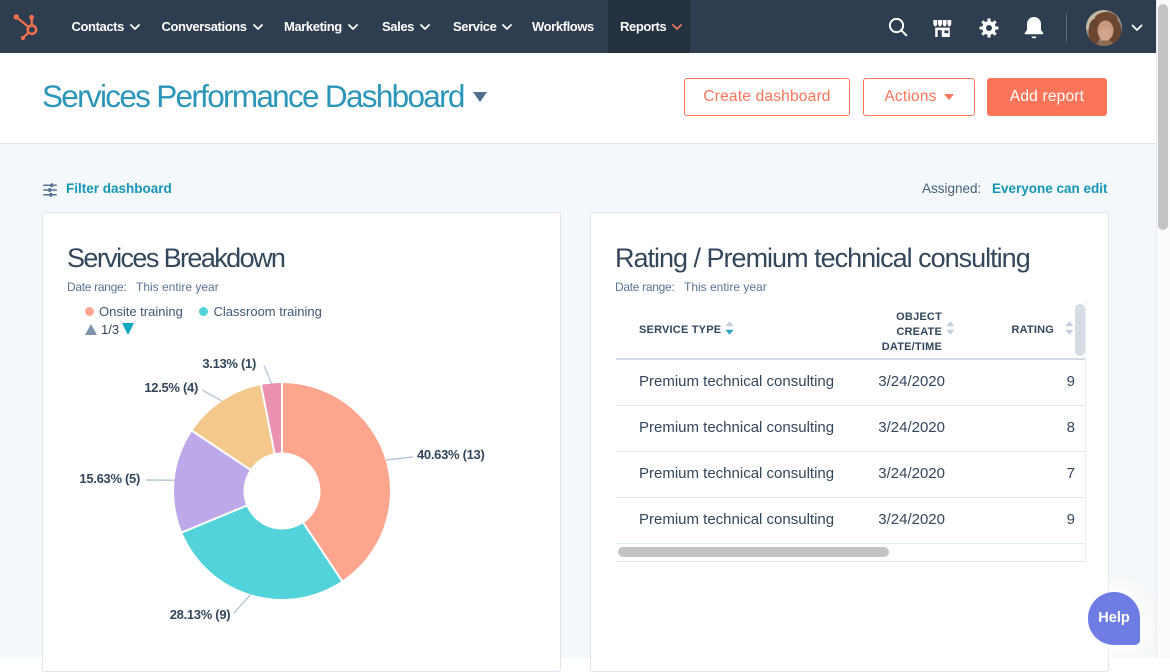 This screenshot has width=1170, height=672. Describe the element at coordinates (171, 387) in the screenshot. I see `svg-text: 12.5% (4)` at that location.